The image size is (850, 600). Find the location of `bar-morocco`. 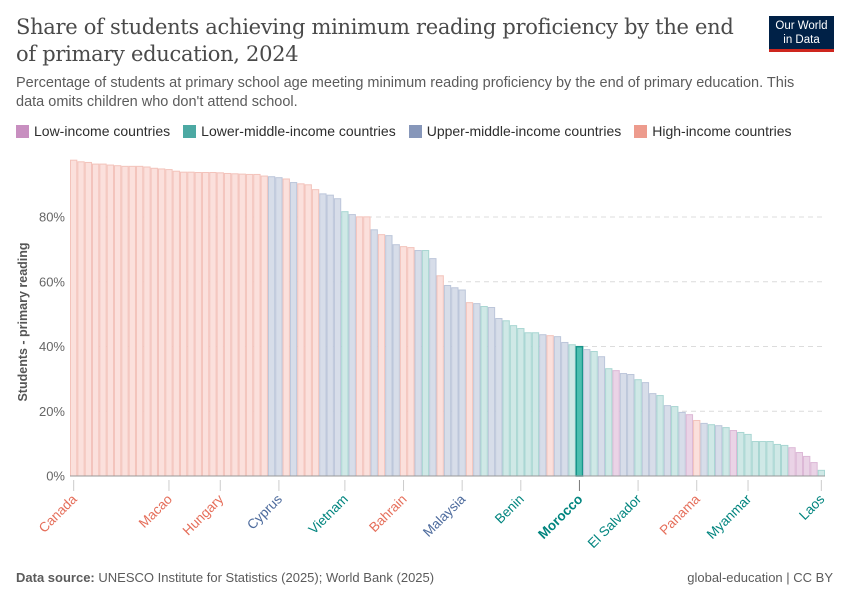

bar-morocco is located at coordinates (579, 411).